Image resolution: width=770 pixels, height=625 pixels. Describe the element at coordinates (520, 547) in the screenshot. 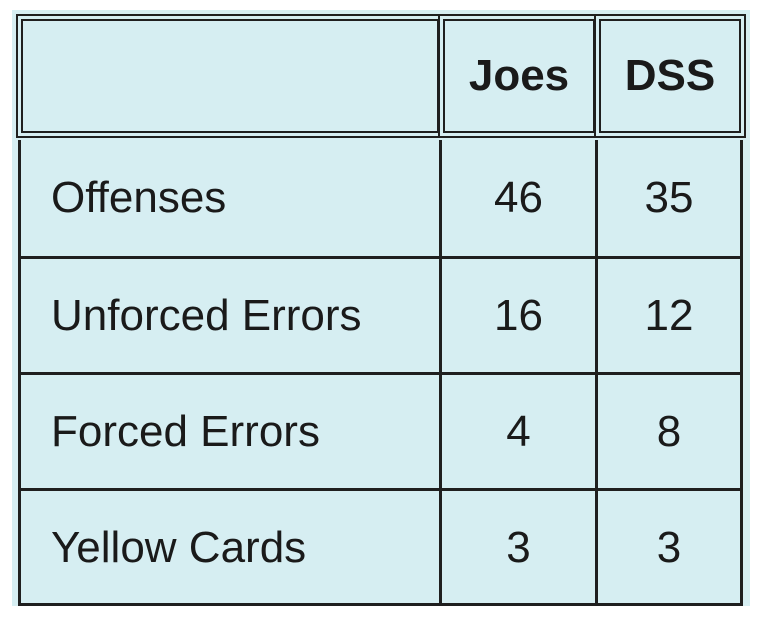

I see `row-value-joes: 3` at that location.